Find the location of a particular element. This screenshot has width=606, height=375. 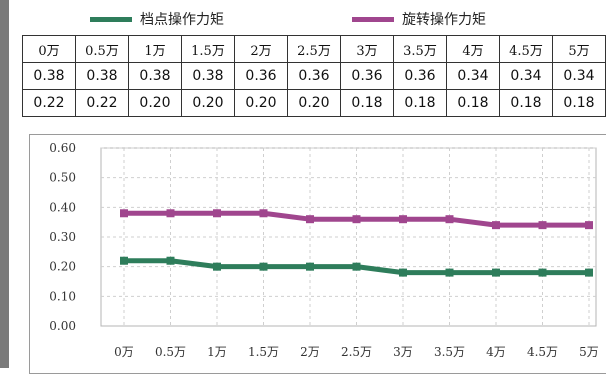

table-cell: 4万 is located at coordinates (473, 49).